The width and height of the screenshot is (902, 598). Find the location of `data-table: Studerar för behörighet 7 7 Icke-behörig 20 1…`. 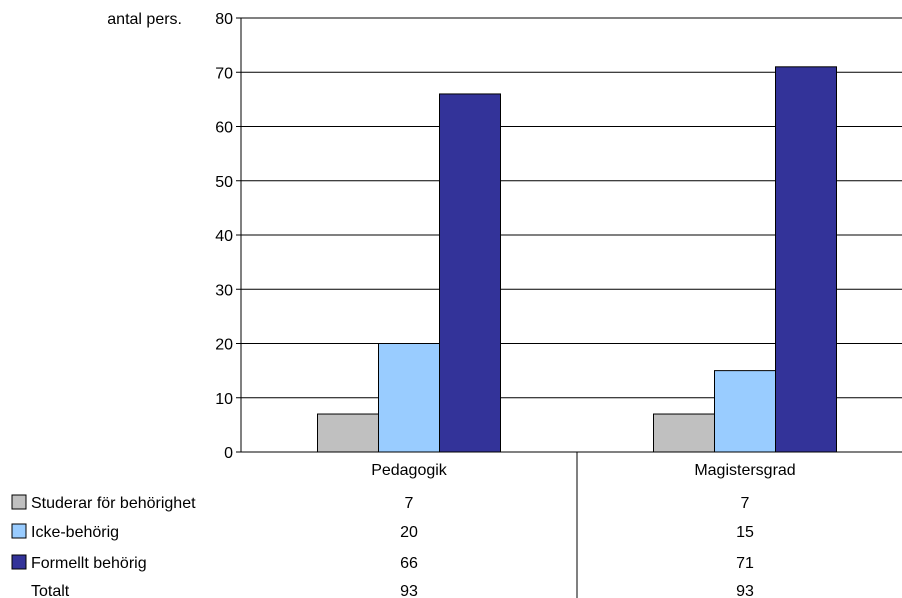

data-table: Studerar för behörighet 7 7 Icke-behörig 20 1… is located at coordinates (382, 546).